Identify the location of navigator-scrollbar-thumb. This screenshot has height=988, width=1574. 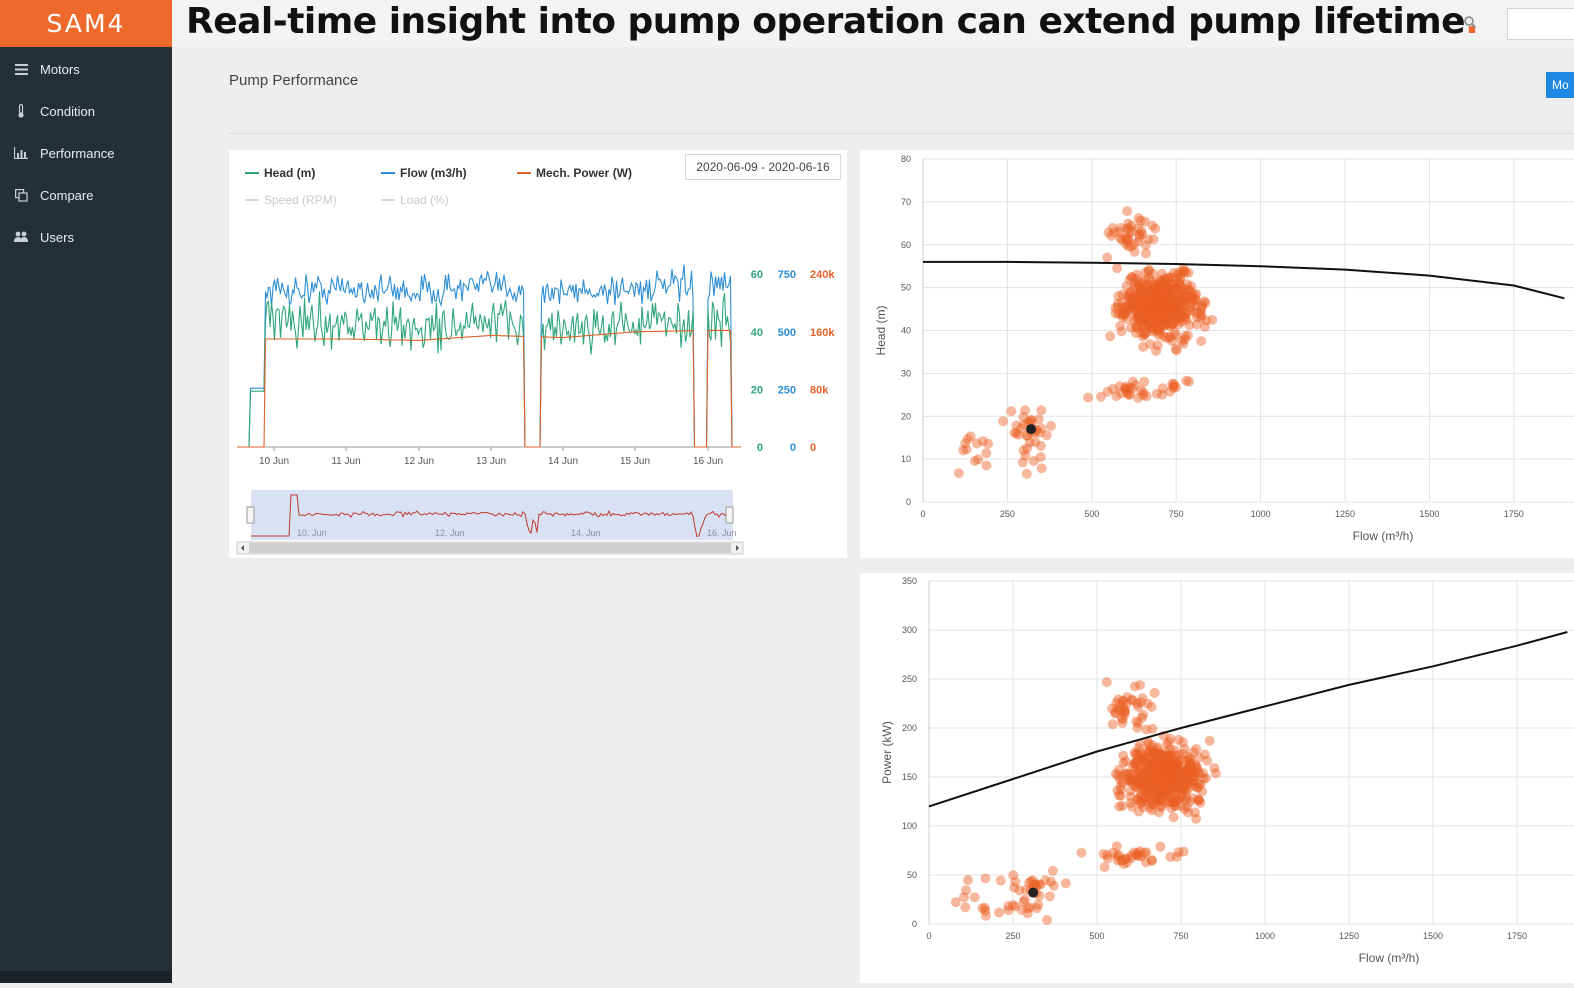
(490, 548).